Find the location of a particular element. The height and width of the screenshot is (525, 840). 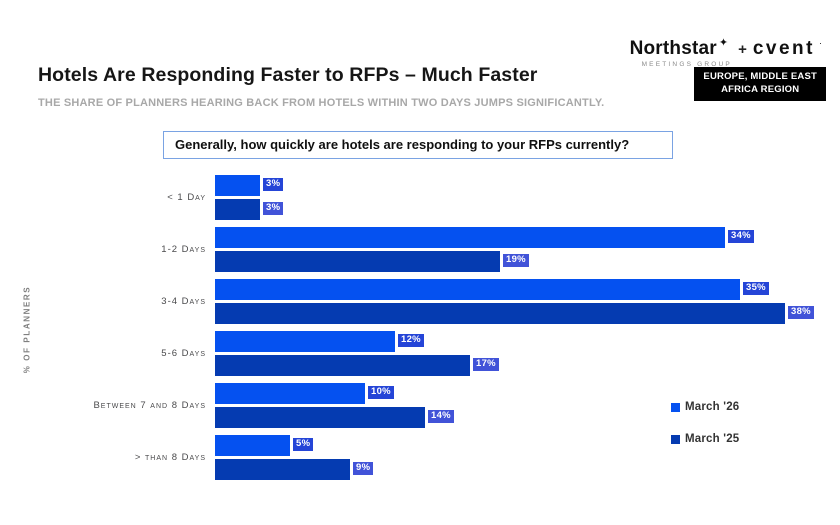

northstar-wordmark: Northstar is located at coordinates (673, 48).